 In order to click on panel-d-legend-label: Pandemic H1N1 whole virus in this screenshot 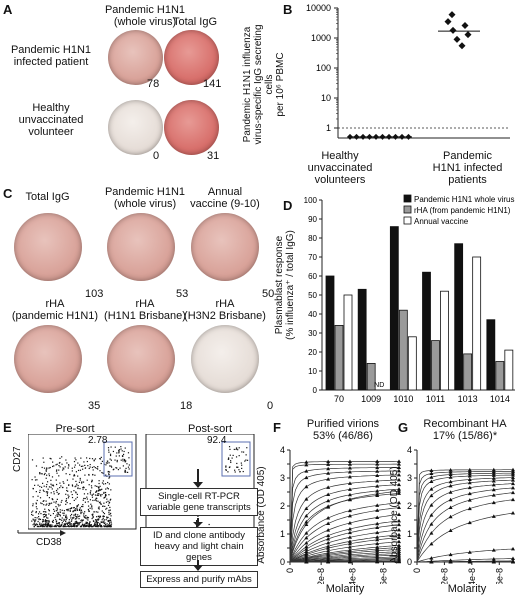, I will do `click(464, 199)`.